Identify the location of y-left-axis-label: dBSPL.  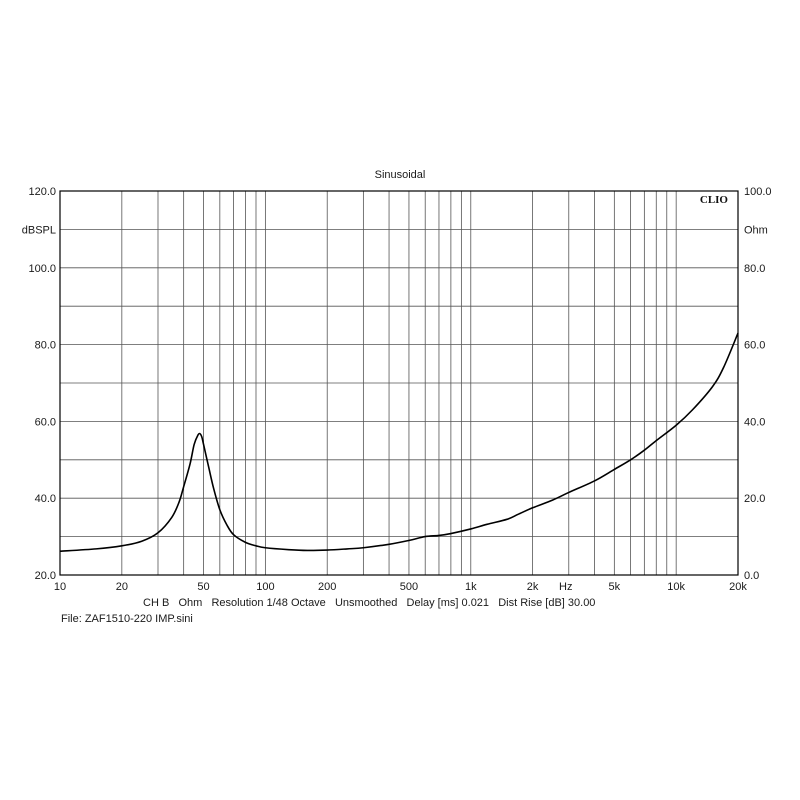
(39, 230).